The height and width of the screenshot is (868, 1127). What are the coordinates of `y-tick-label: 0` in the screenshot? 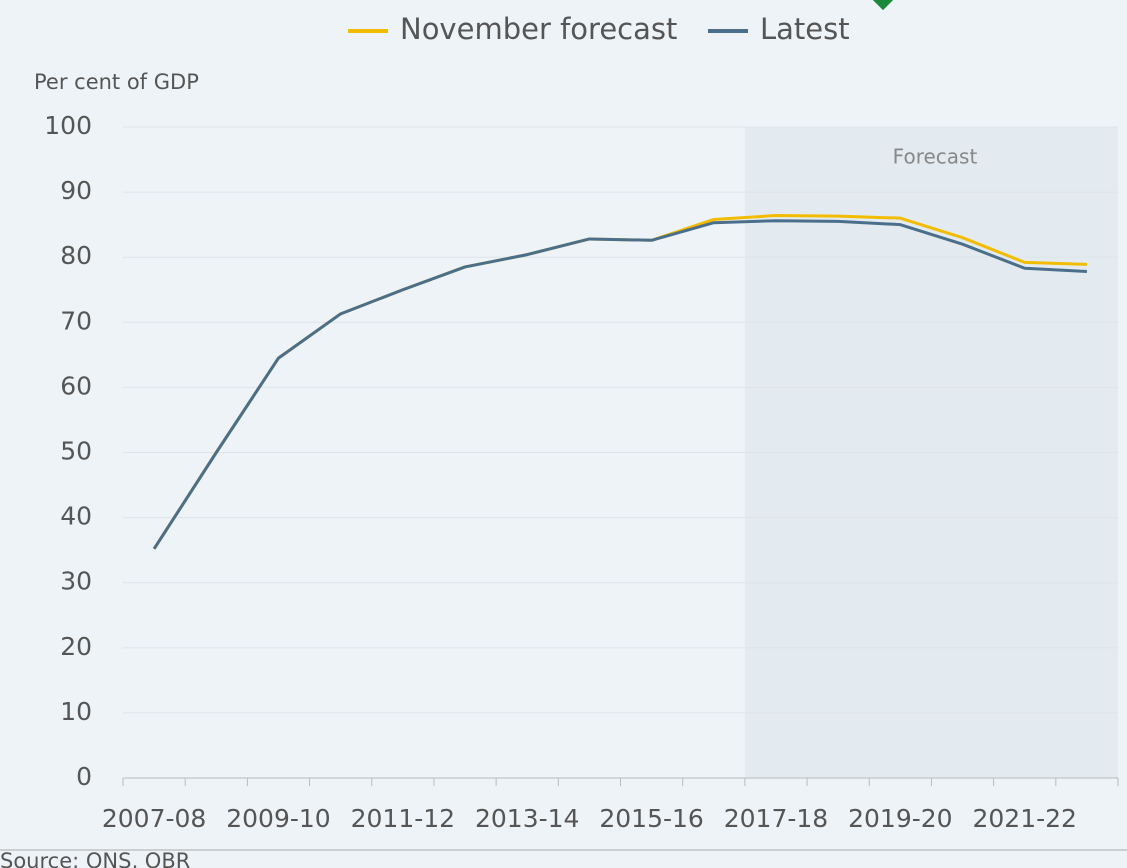 It's located at (84, 776).